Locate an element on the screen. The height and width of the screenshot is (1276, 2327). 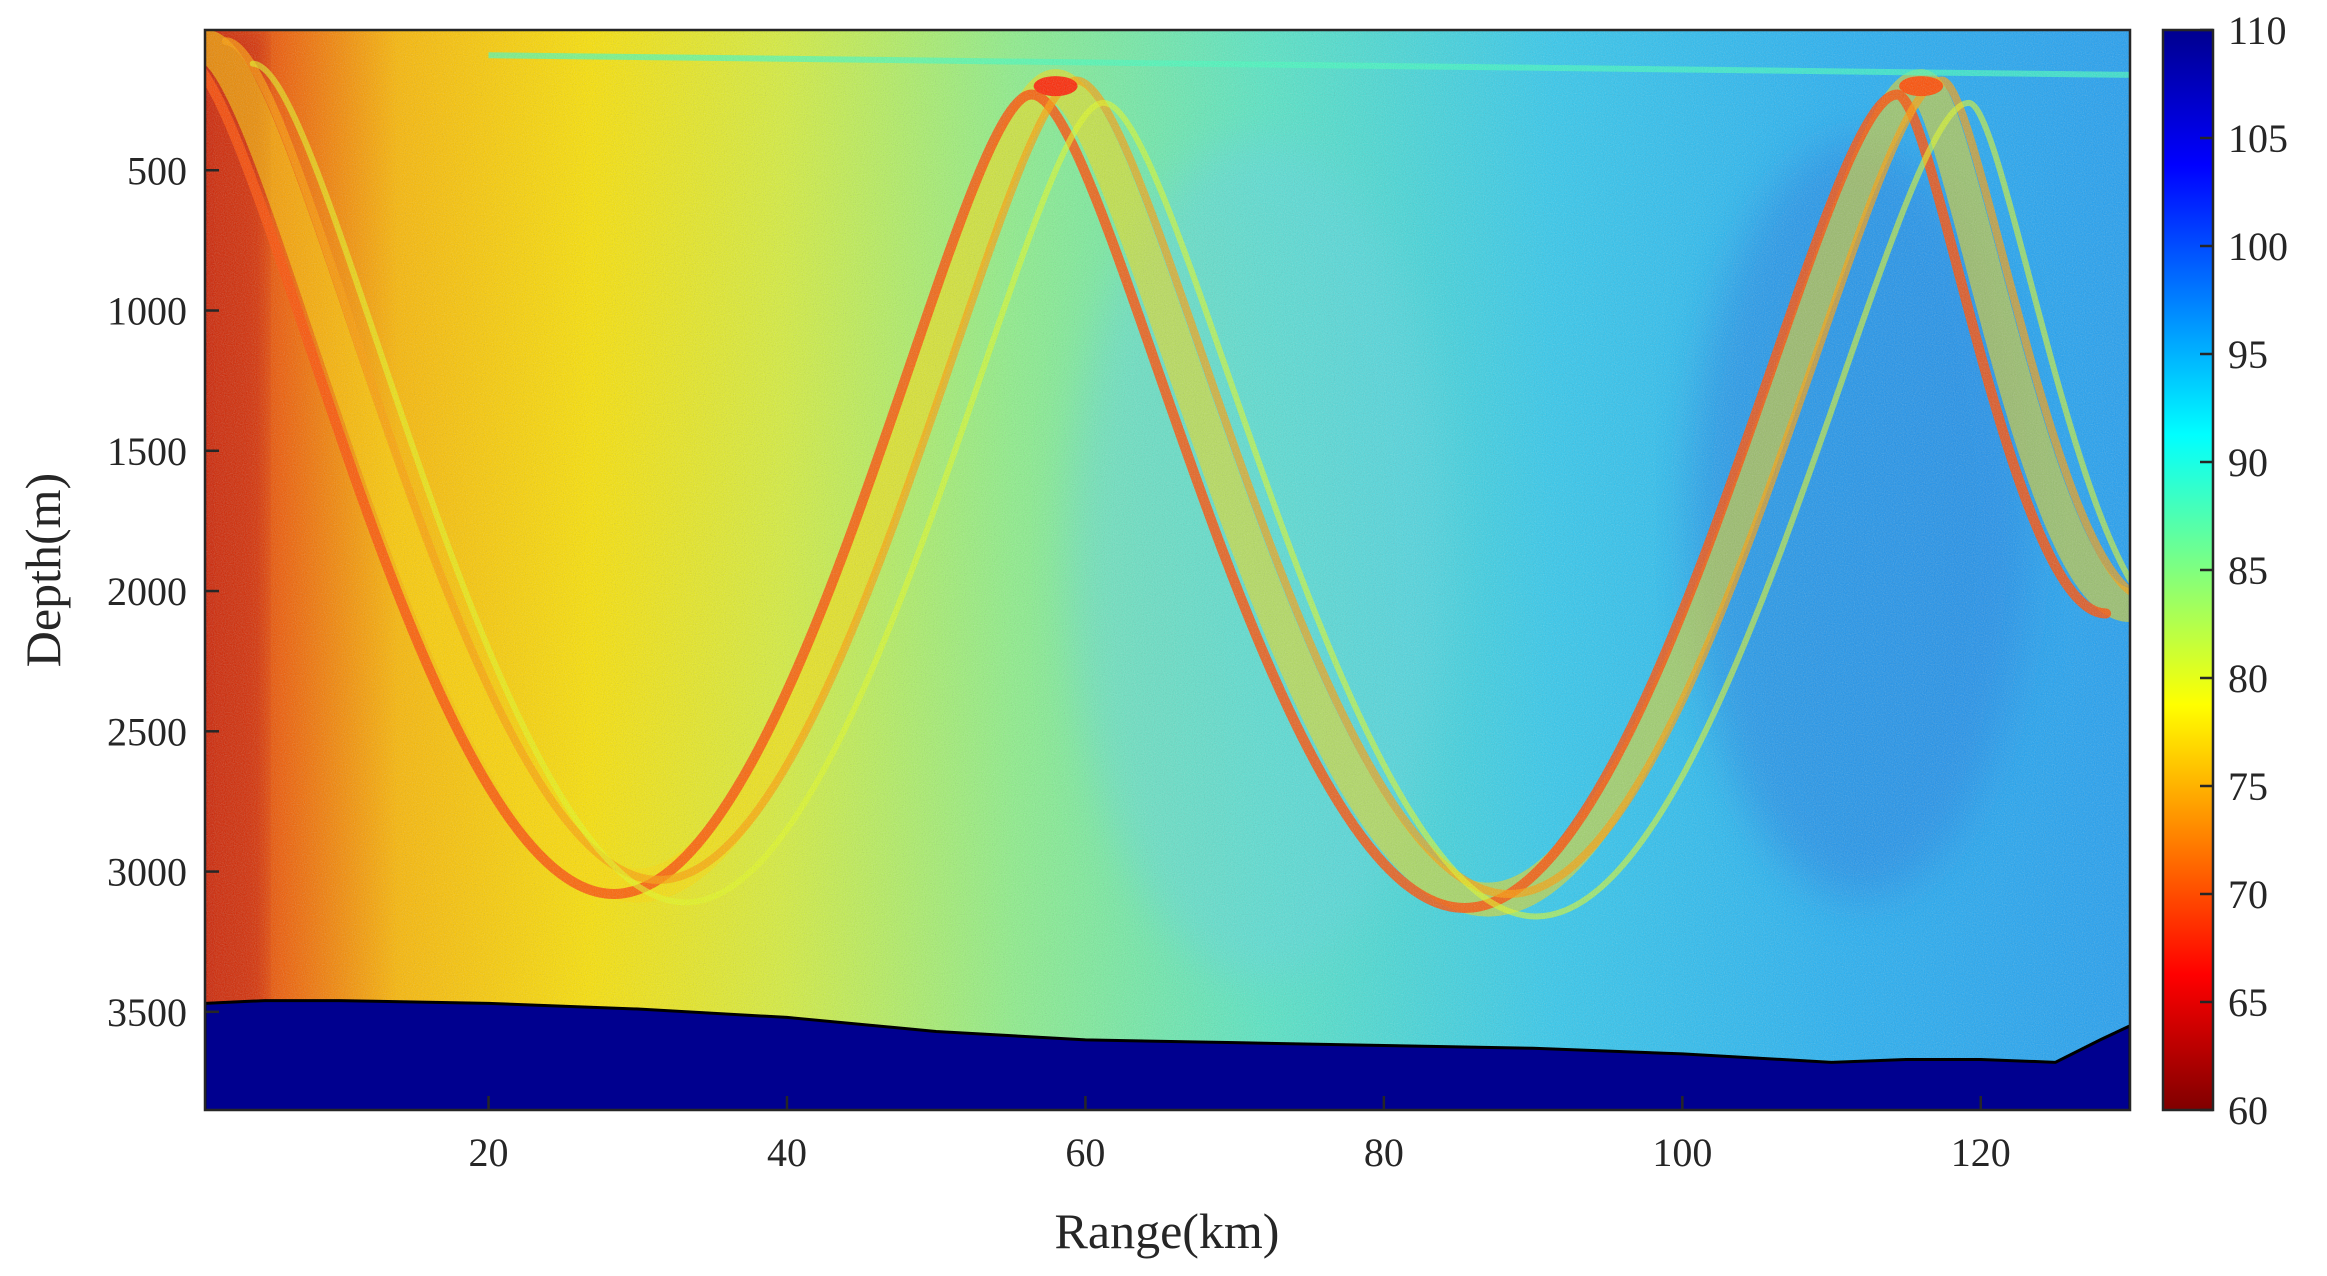
y-axis-label: Depth(m) is located at coordinates (43, 570).